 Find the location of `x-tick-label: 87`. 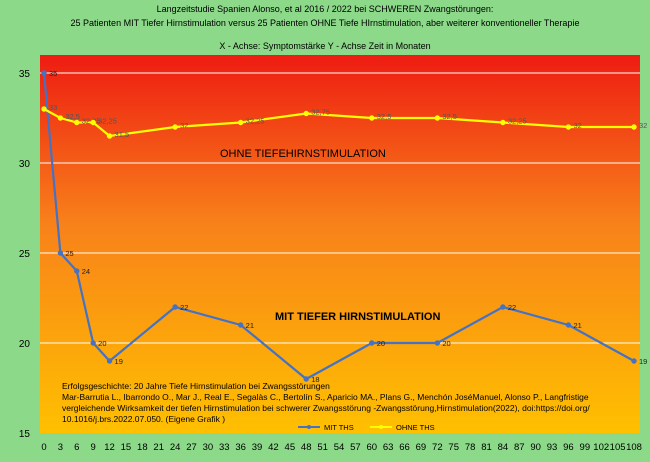

x-tick-label: 87 is located at coordinates (519, 447).